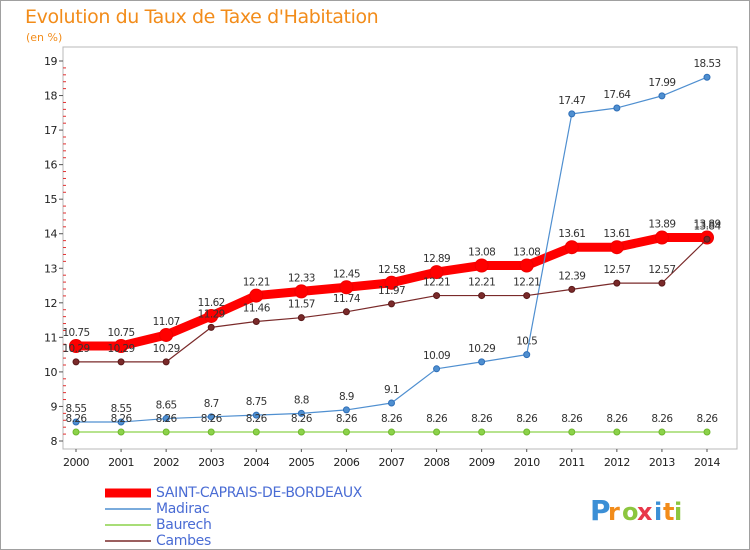 This screenshot has height=550, width=750. What do you see at coordinates (257, 308) in the screenshot?
I see `data-label-cambes: 11.46` at bounding box center [257, 308].